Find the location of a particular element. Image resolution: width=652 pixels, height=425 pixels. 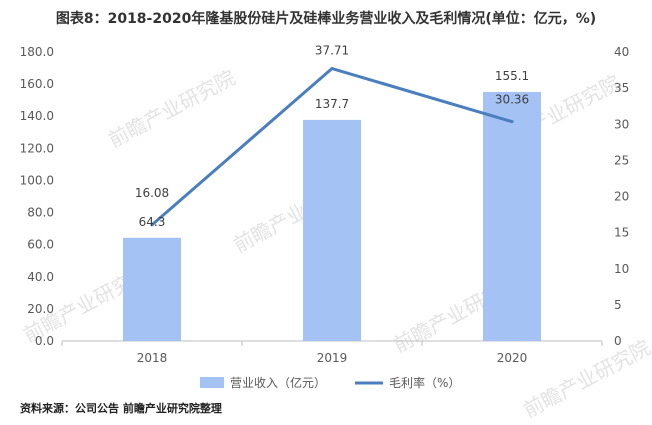

y-right-tick-label: 15 is located at coordinates (621, 233).